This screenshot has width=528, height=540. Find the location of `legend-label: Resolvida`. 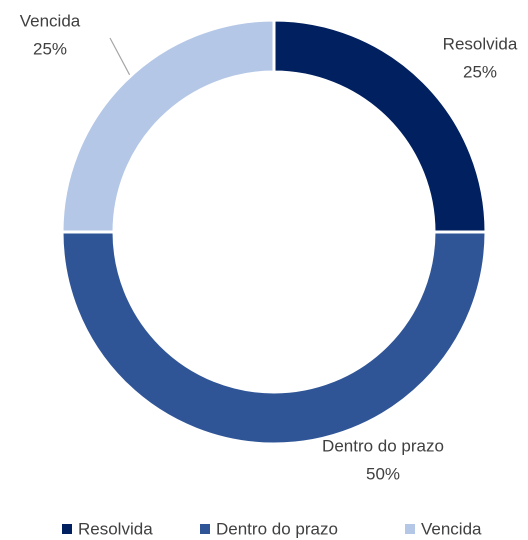

legend-label: Resolvida is located at coordinates (115, 528).